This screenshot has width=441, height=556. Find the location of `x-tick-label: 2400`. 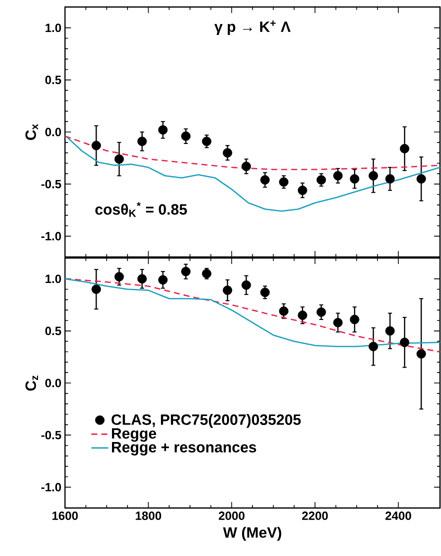

x-tick-label: 2400 is located at coordinates (398, 516).